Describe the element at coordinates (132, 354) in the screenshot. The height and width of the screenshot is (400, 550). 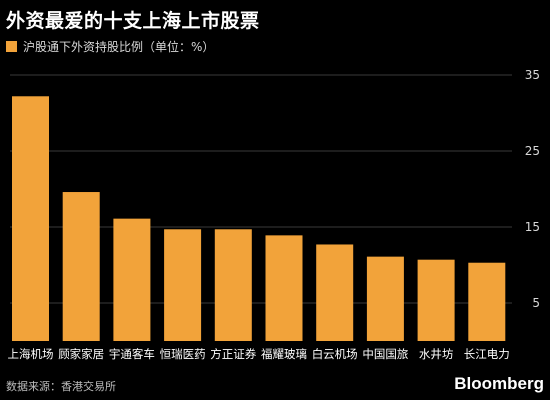
I see `x-tick-label: 宇通客车` at that location.